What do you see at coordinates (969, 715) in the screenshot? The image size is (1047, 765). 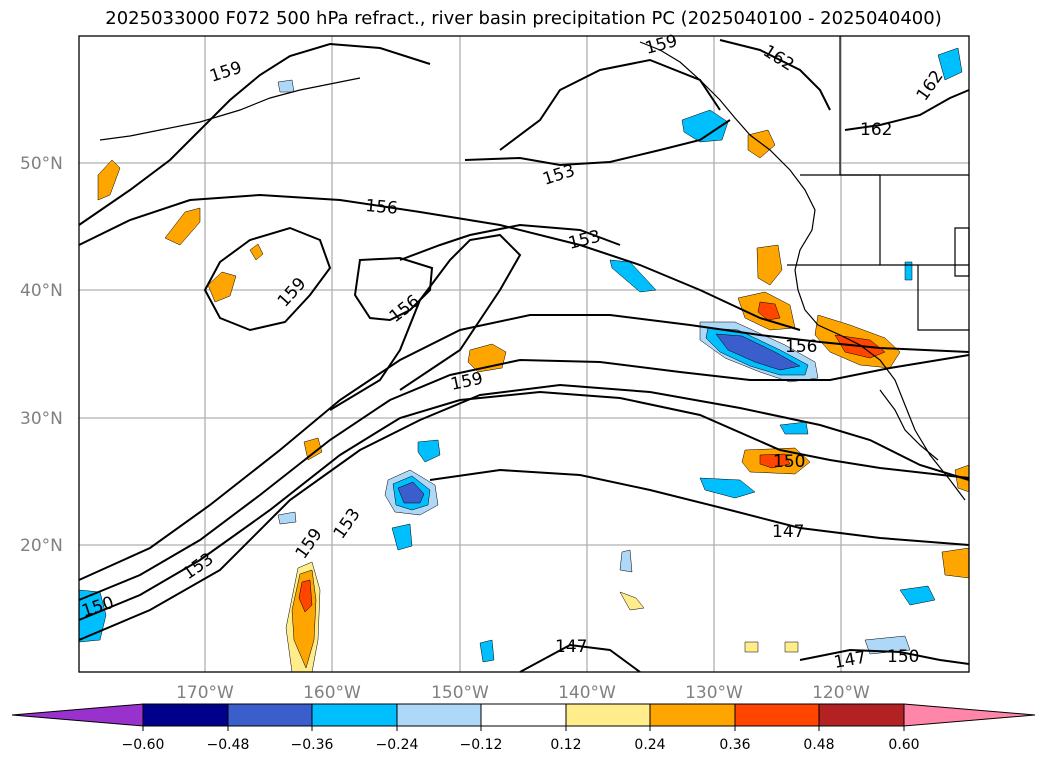 I see `colorbar-extend-high` at bounding box center [969, 715].